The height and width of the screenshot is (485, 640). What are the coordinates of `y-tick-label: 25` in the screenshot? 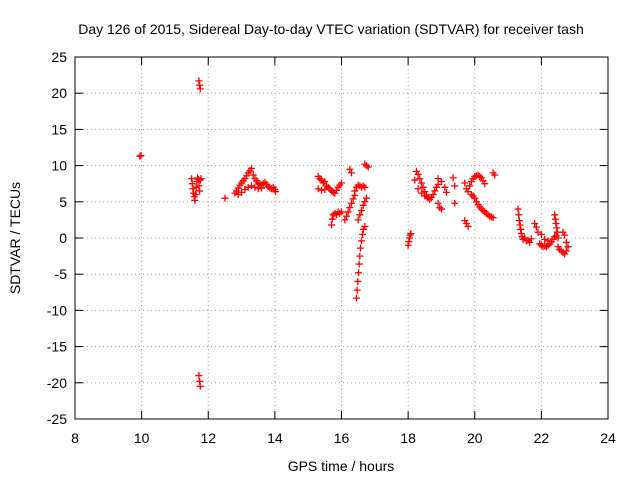 It's located at (59, 57).